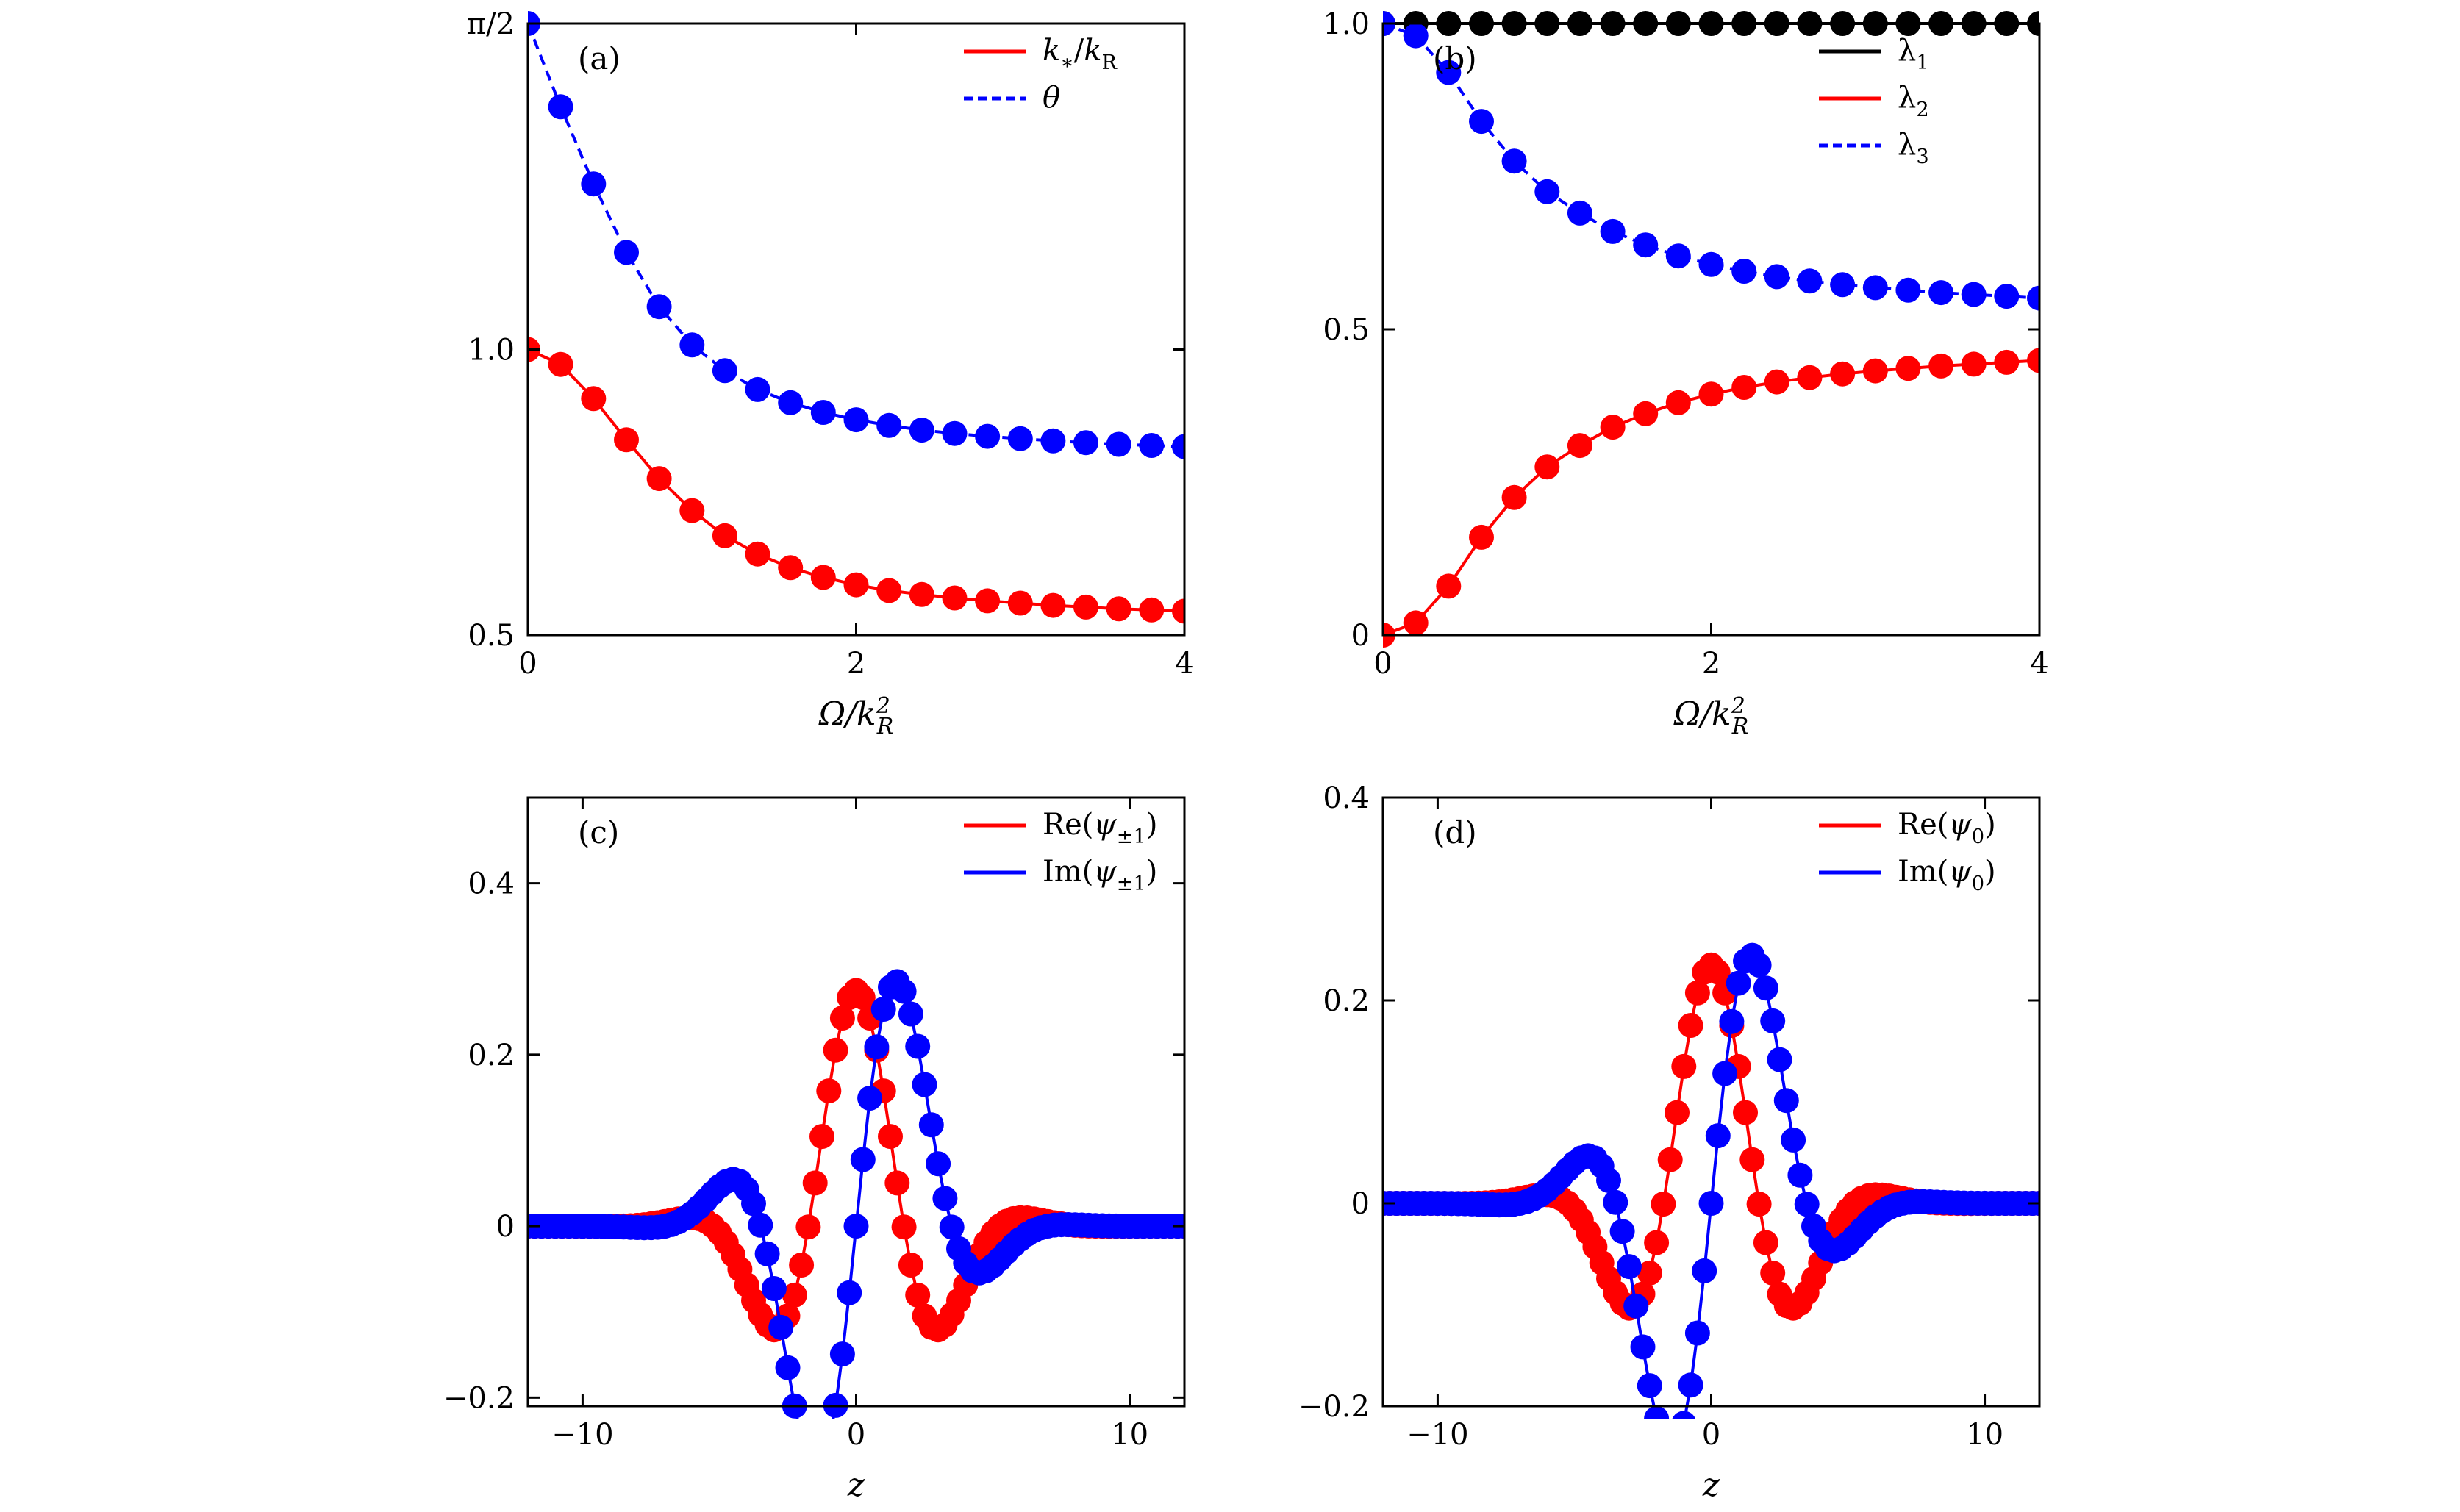 The height and width of the screenshot is (1512, 2460). What do you see at coordinates (1711, 1198) in the screenshot?
I see `plot-area-d` at bounding box center [1711, 1198].